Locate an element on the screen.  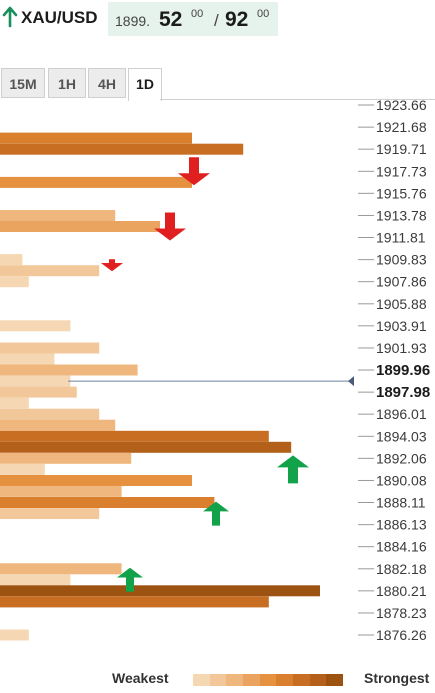
tab-divider is located at coordinates (297, 99).